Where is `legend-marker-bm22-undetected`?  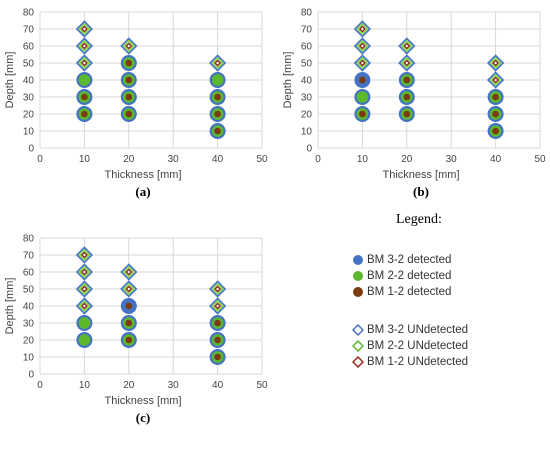
legend-marker-bm22-undetected is located at coordinates (358, 346).